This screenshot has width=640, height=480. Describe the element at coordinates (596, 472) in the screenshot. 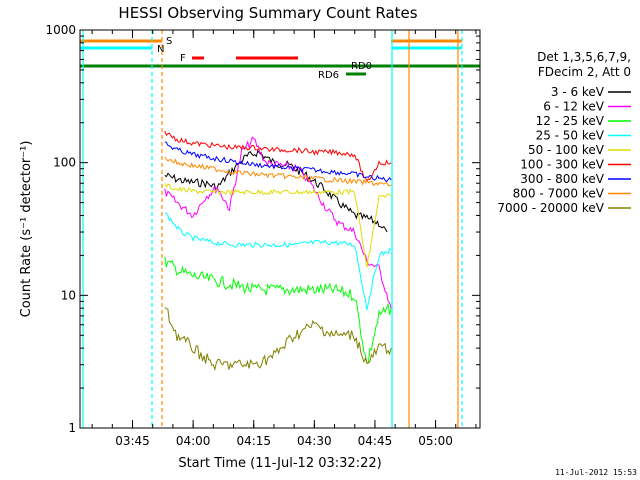

I see `footer-timestamp: 11-Jul-2012 15:53` at that location.